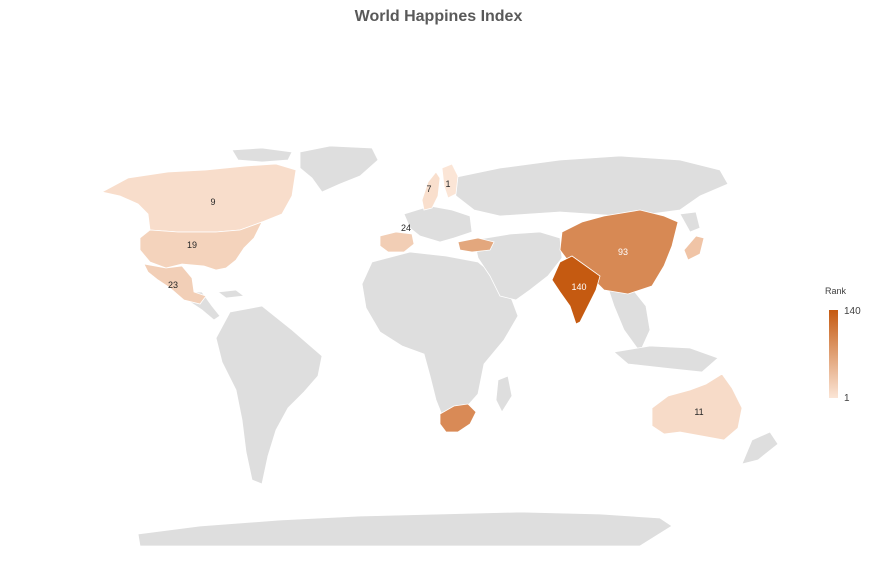 Image resolution: width=877 pixels, height=573 pixels. What do you see at coordinates (198, 198) in the screenshot?
I see `country-canada` at bounding box center [198, 198].